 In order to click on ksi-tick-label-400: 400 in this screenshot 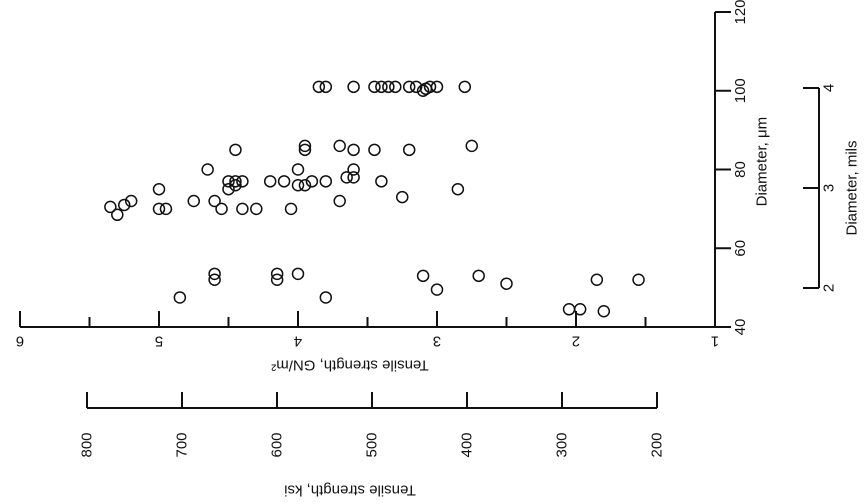, I will do `click(467, 444)`.